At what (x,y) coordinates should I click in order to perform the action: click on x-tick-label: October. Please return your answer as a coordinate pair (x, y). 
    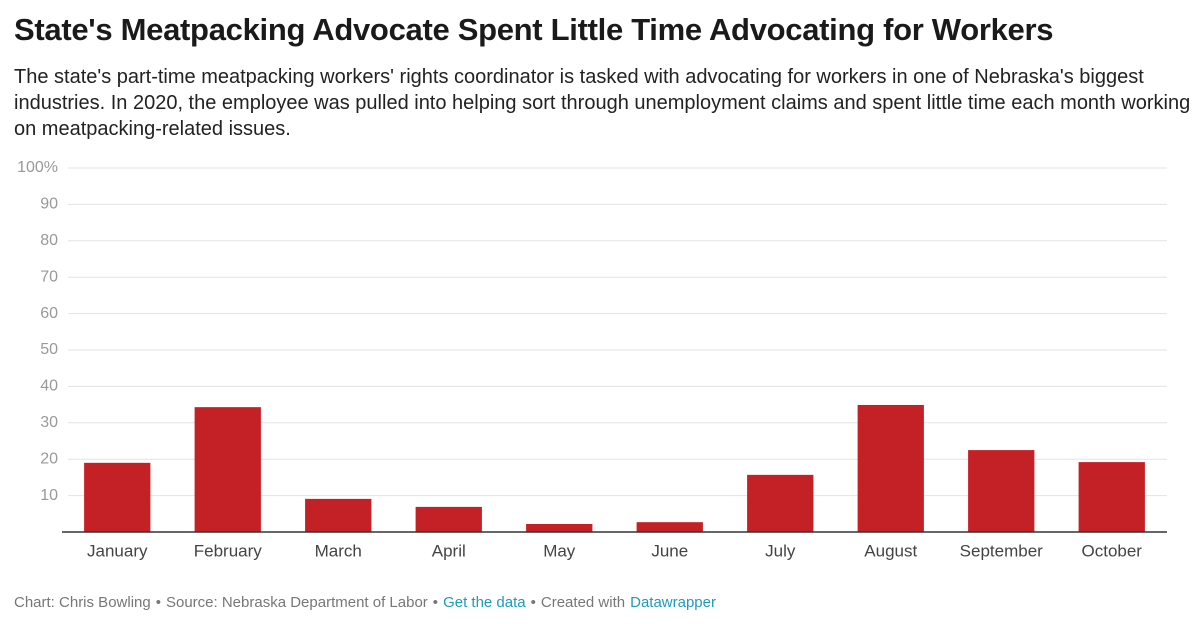
    Looking at the image, I should click on (1112, 550).